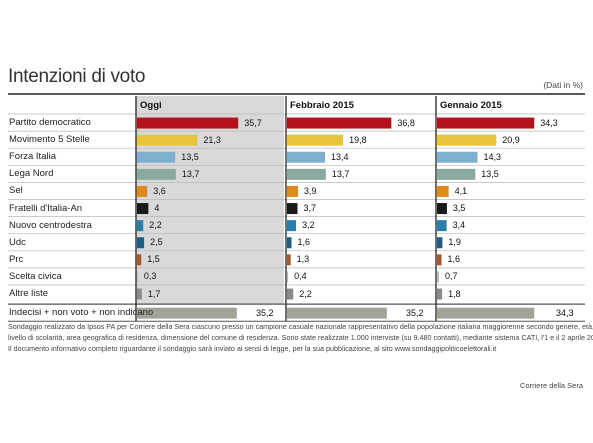 The image size is (593, 443). What do you see at coordinates (156, 242) in the screenshot?
I see `value-label: 2,5` at bounding box center [156, 242].